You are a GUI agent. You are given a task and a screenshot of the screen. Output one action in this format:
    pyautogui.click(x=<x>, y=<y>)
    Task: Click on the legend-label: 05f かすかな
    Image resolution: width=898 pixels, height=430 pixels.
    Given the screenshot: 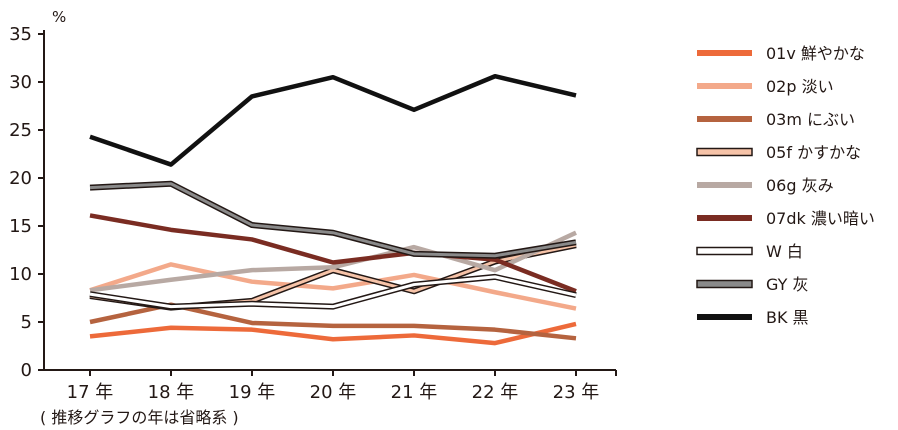 What is the action you would take?
    pyautogui.click(x=813, y=152)
    